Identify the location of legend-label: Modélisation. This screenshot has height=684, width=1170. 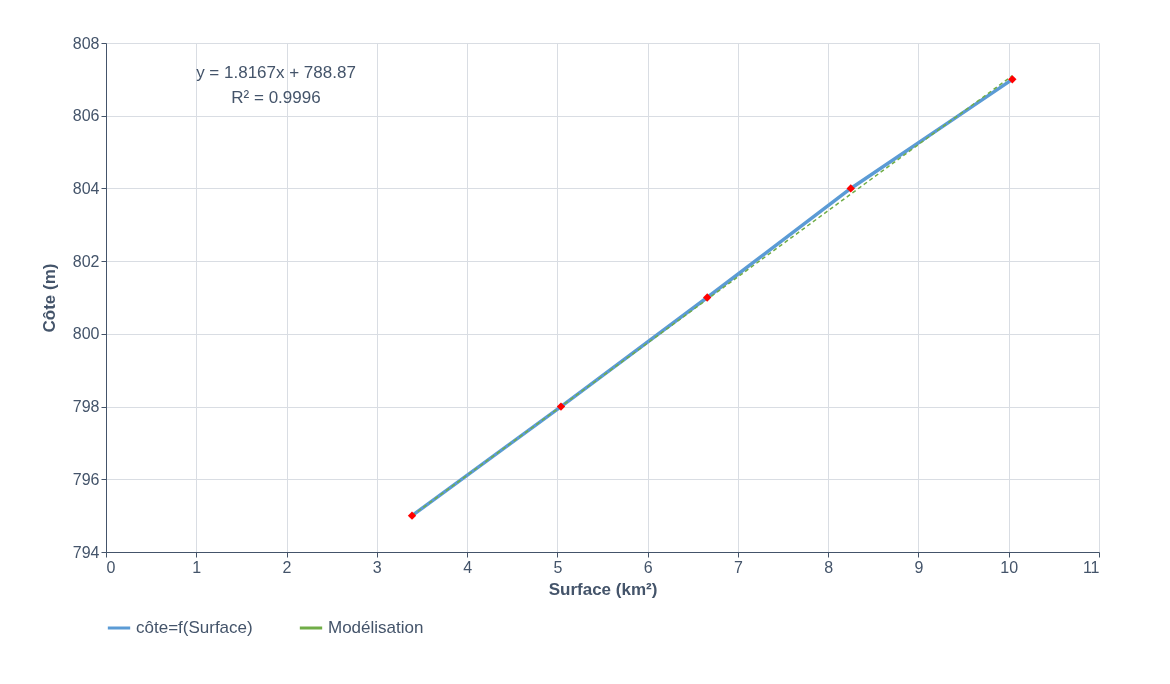
(376, 627).